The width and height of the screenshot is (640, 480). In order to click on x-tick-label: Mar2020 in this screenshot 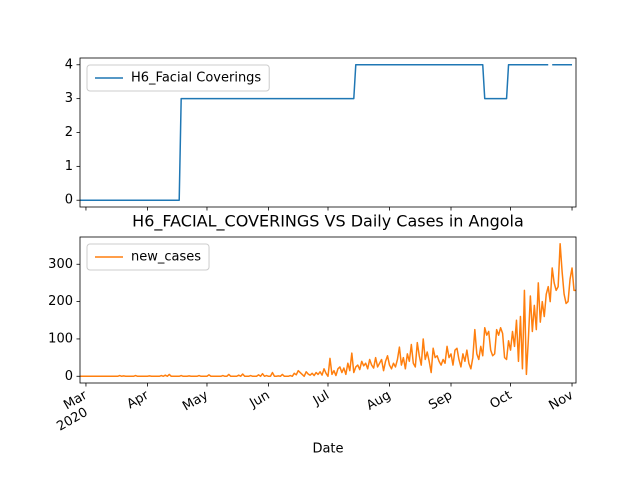, I will do `click(72, 410)`.